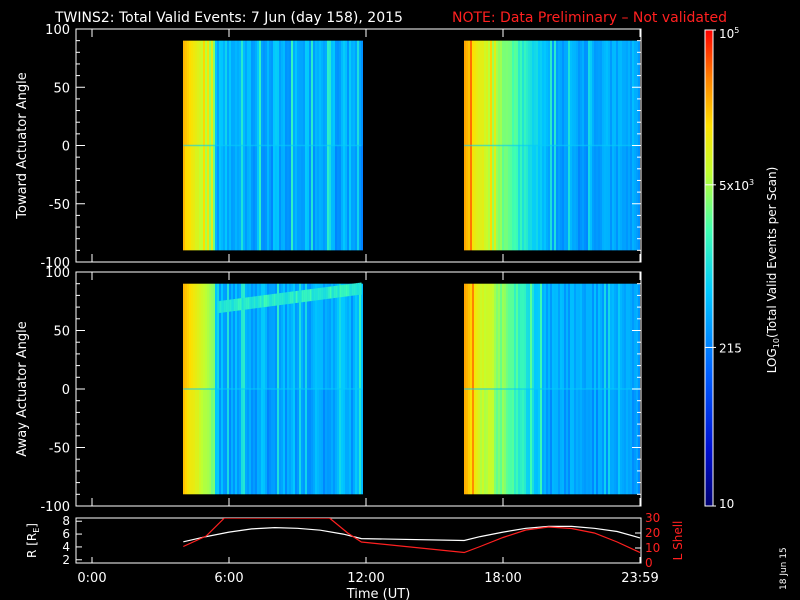  I want to click on x-tick-label: 23:59, so click(639, 578).